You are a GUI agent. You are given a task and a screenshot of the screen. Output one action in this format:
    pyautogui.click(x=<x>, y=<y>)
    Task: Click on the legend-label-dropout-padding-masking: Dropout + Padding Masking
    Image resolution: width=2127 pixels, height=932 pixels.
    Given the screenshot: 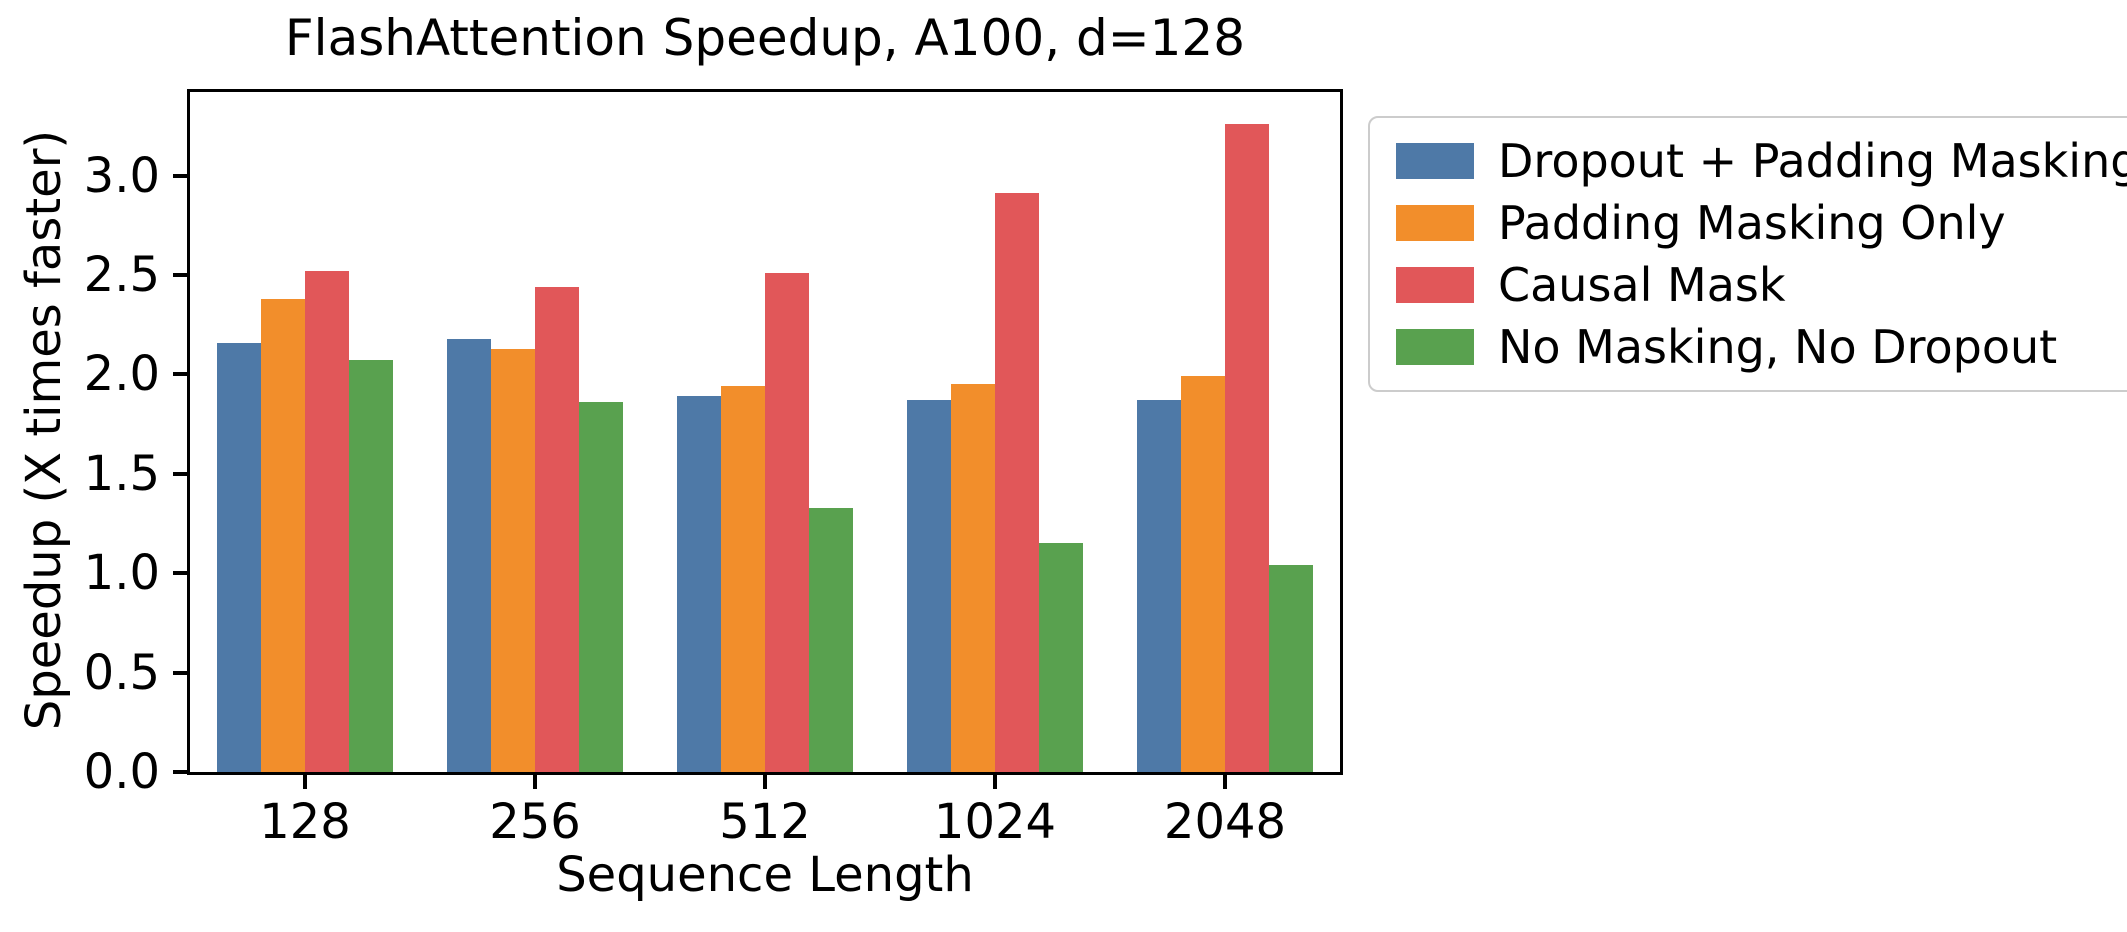 What is the action you would take?
    pyautogui.click(x=1812, y=161)
    